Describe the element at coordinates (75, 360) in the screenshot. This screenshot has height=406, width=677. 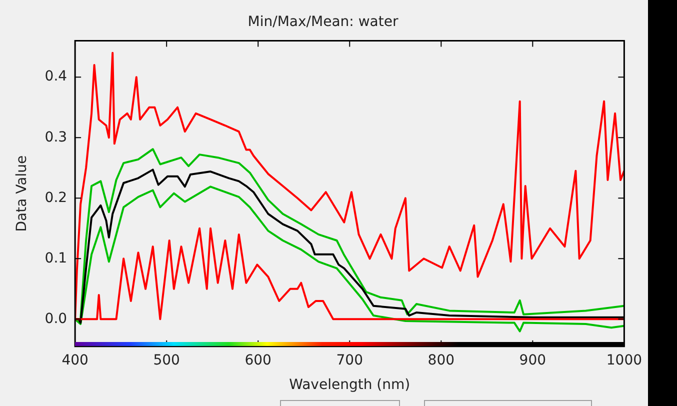
I see `x-tick-label: 400` at that location.